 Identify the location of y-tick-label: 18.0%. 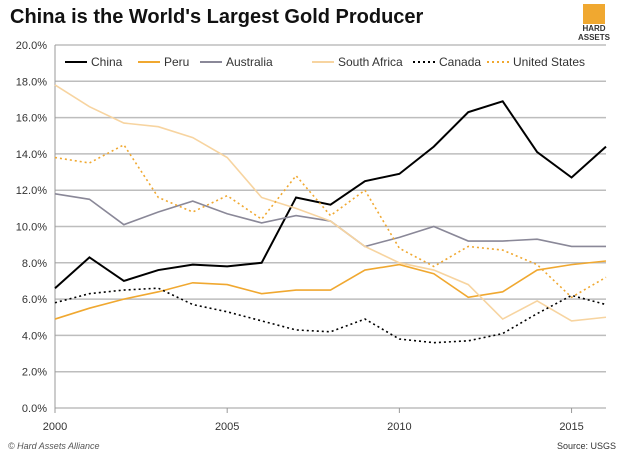
(31, 82).